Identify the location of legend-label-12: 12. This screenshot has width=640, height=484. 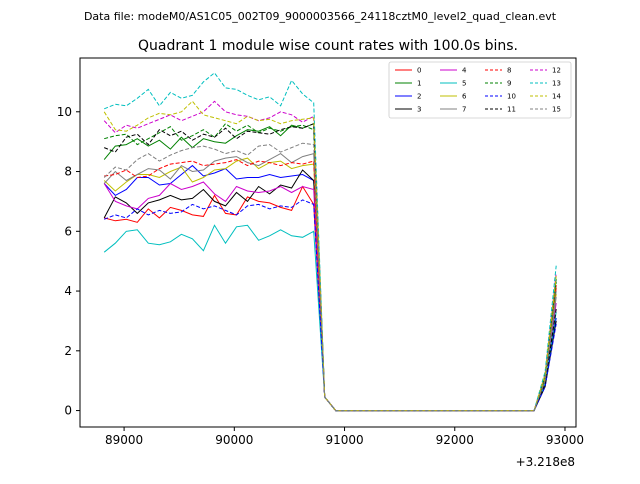
(556, 71).